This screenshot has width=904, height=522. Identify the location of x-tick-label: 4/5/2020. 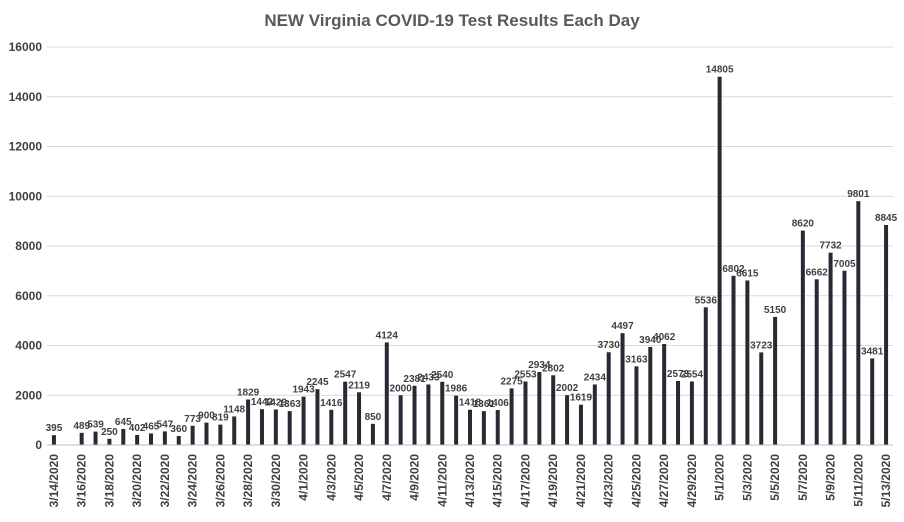
(359, 477).